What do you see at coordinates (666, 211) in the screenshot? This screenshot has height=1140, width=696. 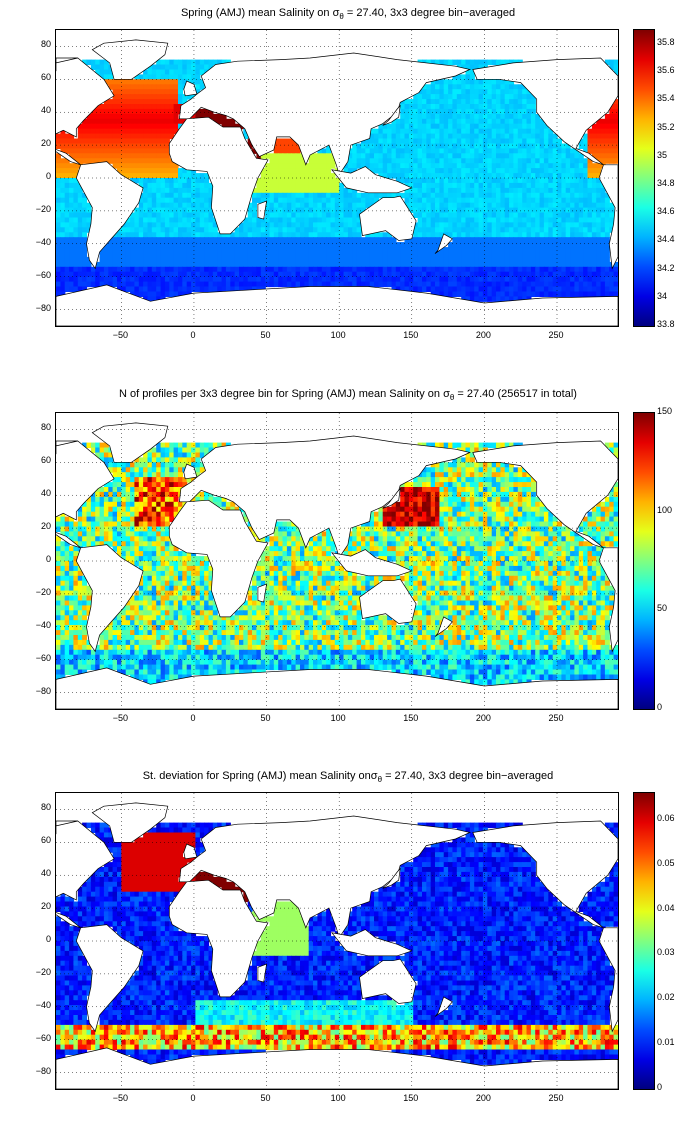 I see `colorbar-tick-label: 34.6` at bounding box center [666, 211].